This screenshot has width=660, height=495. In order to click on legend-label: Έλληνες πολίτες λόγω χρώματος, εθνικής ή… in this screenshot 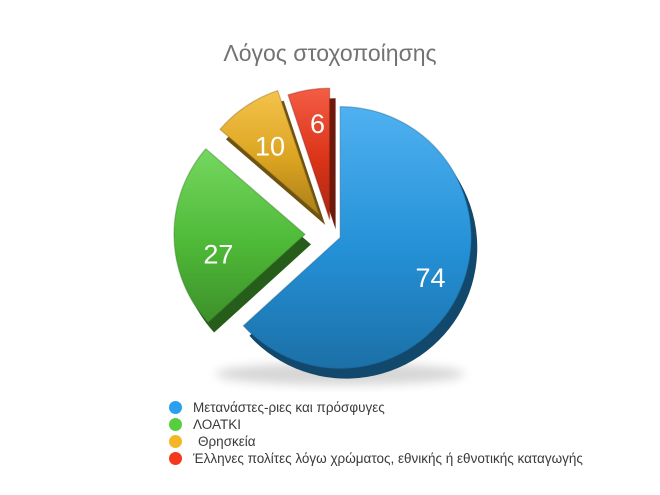, I will do `click(388, 458)`.